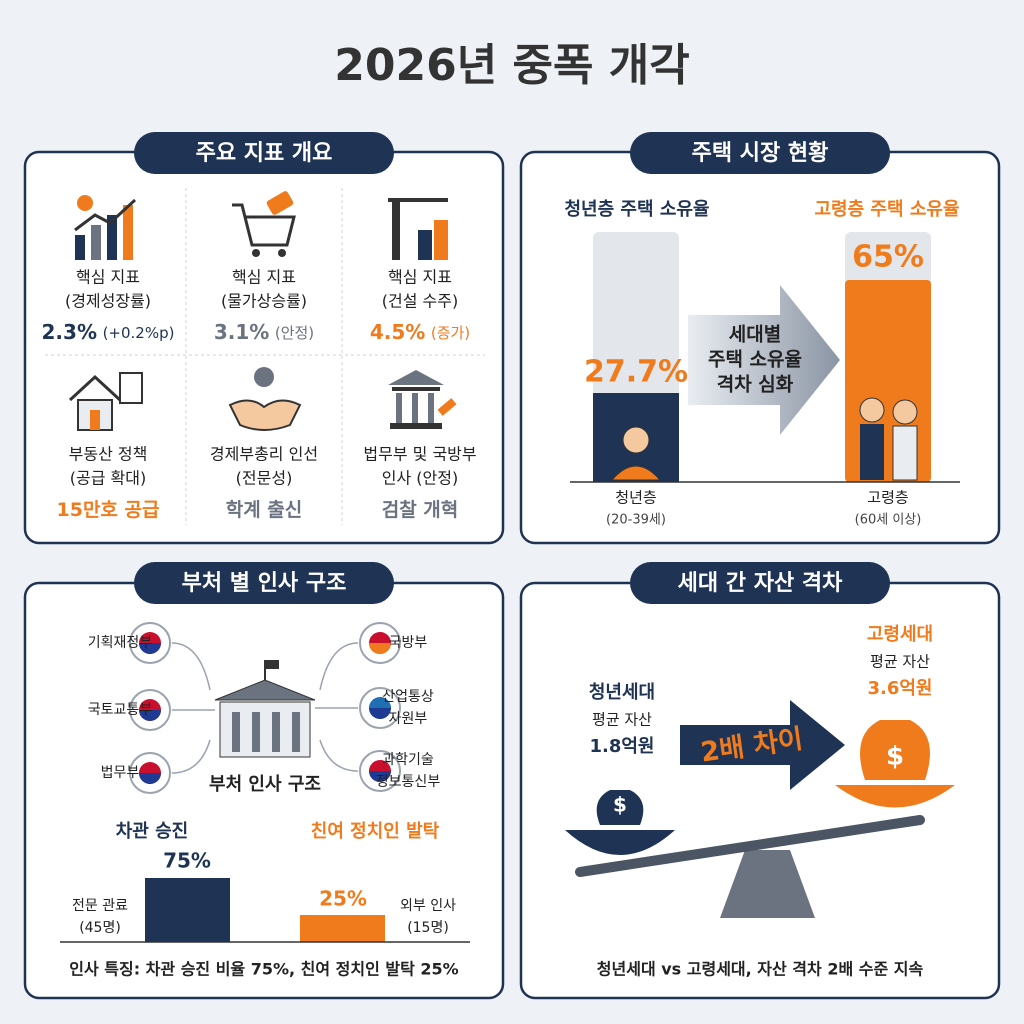 Image resolution: width=1024 pixels, height=1024 pixels. Describe the element at coordinates (636, 453) in the screenshot. I see `person-icon` at that location.